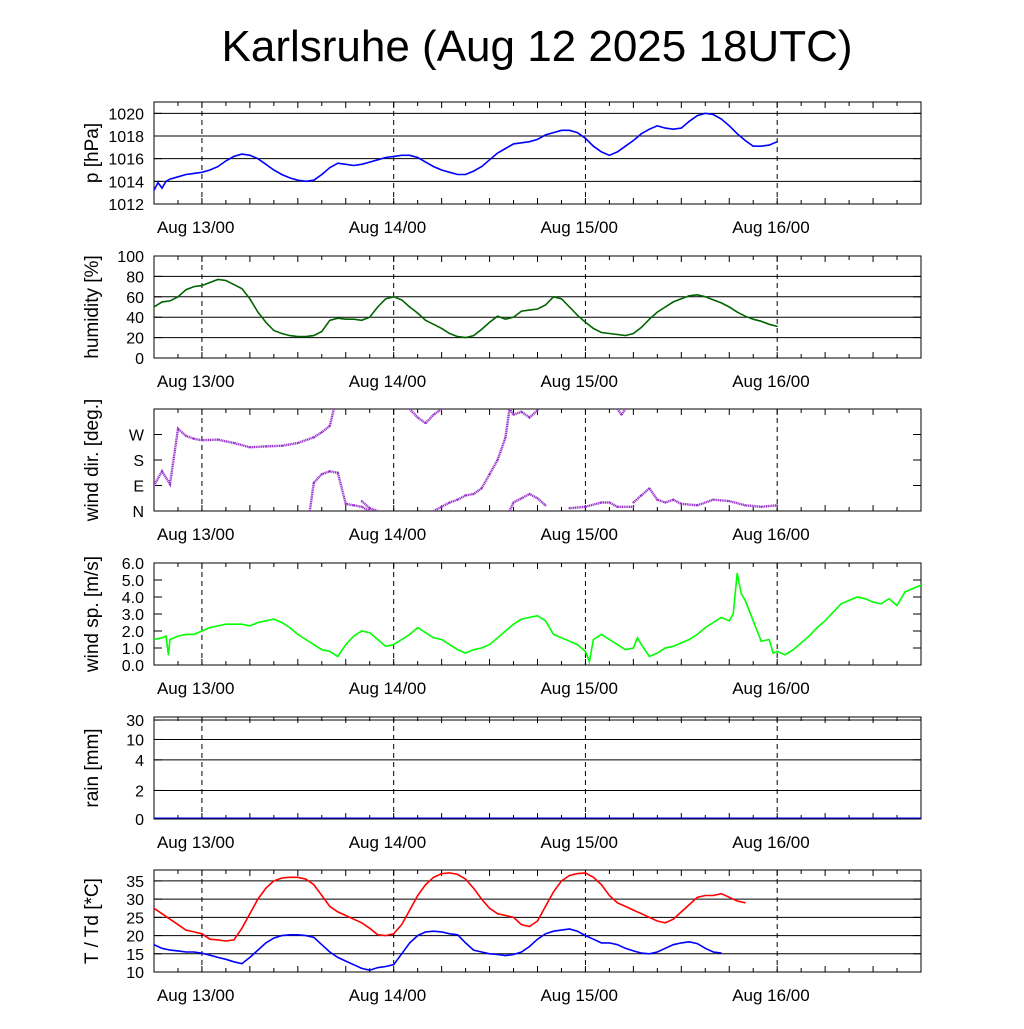  What do you see at coordinates (92, 767) in the screenshot?
I see `y-axis-label: rain [mm]` at bounding box center [92, 767].